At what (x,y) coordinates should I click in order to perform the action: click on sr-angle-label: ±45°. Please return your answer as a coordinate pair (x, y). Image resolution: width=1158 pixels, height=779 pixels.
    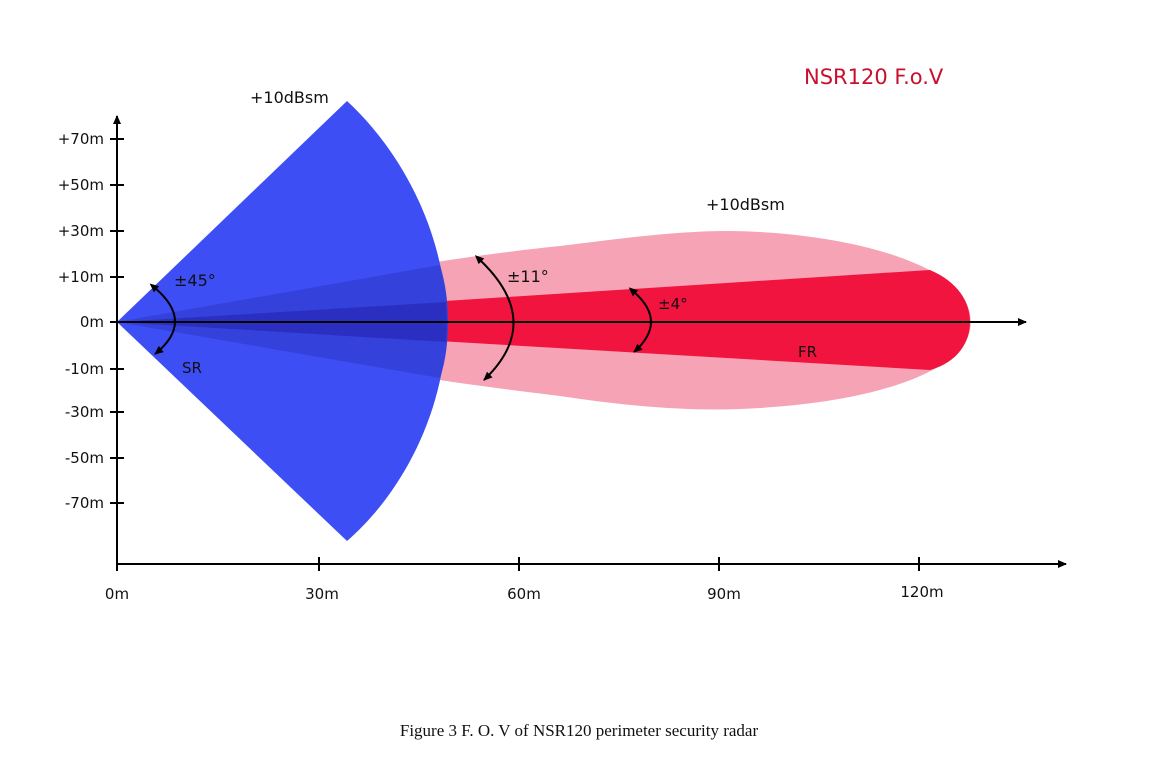
    Looking at the image, I should click on (195, 280).